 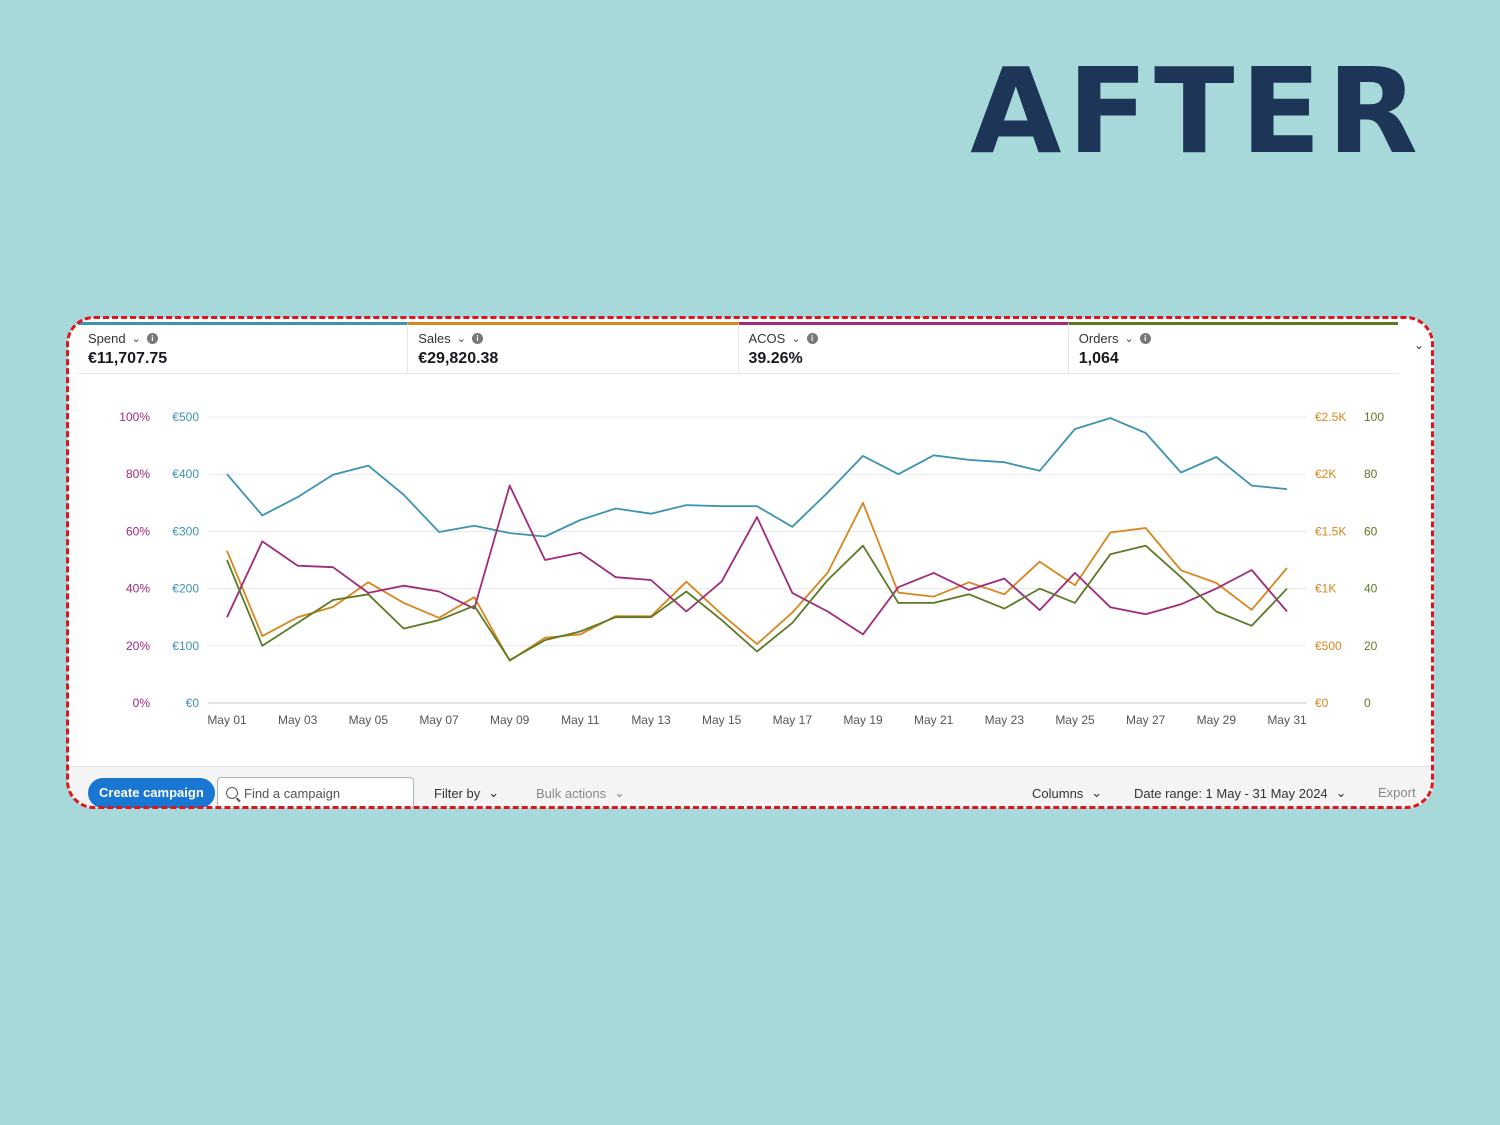 What do you see at coordinates (1217, 720) in the screenshot?
I see `x-tick-label: May 29` at bounding box center [1217, 720].